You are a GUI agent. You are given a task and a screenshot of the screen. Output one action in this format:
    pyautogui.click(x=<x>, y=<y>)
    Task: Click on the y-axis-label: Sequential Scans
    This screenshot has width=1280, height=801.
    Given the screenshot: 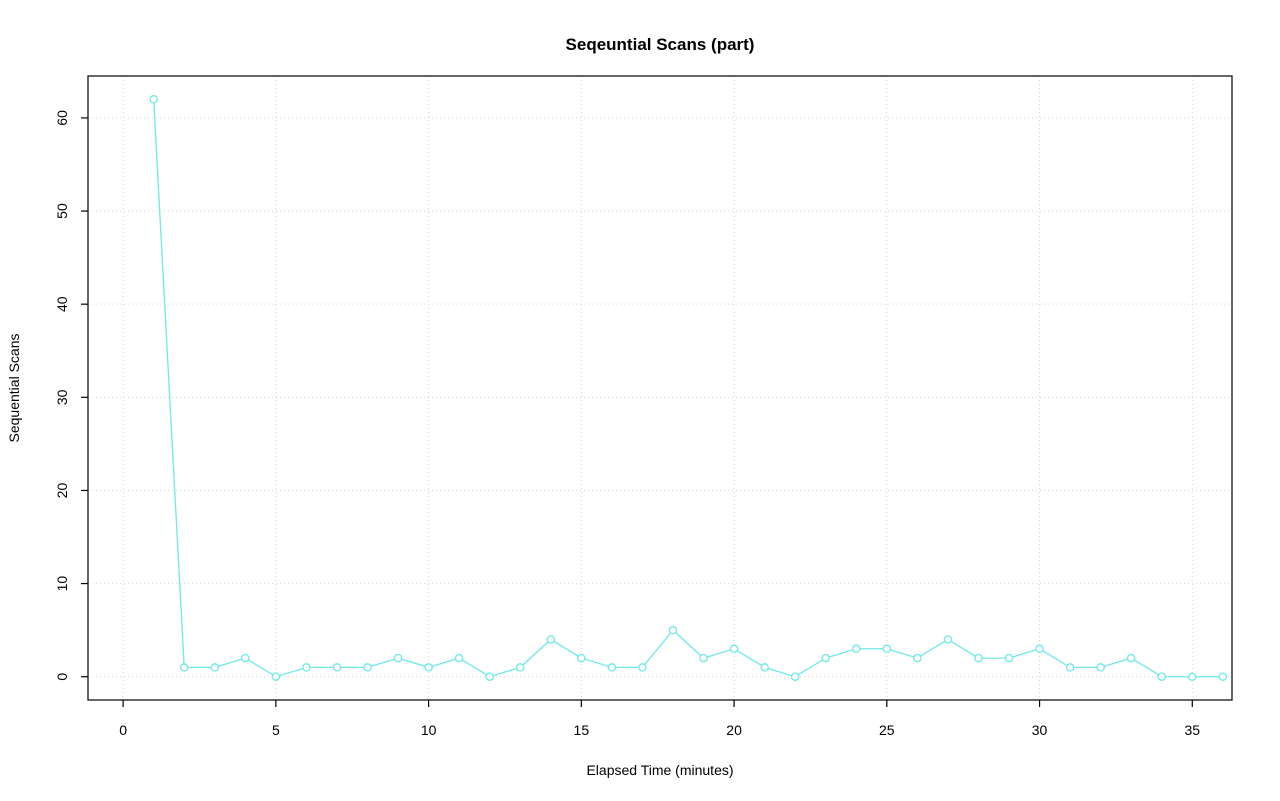 What is the action you would take?
    pyautogui.click(x=14, y=388)
    